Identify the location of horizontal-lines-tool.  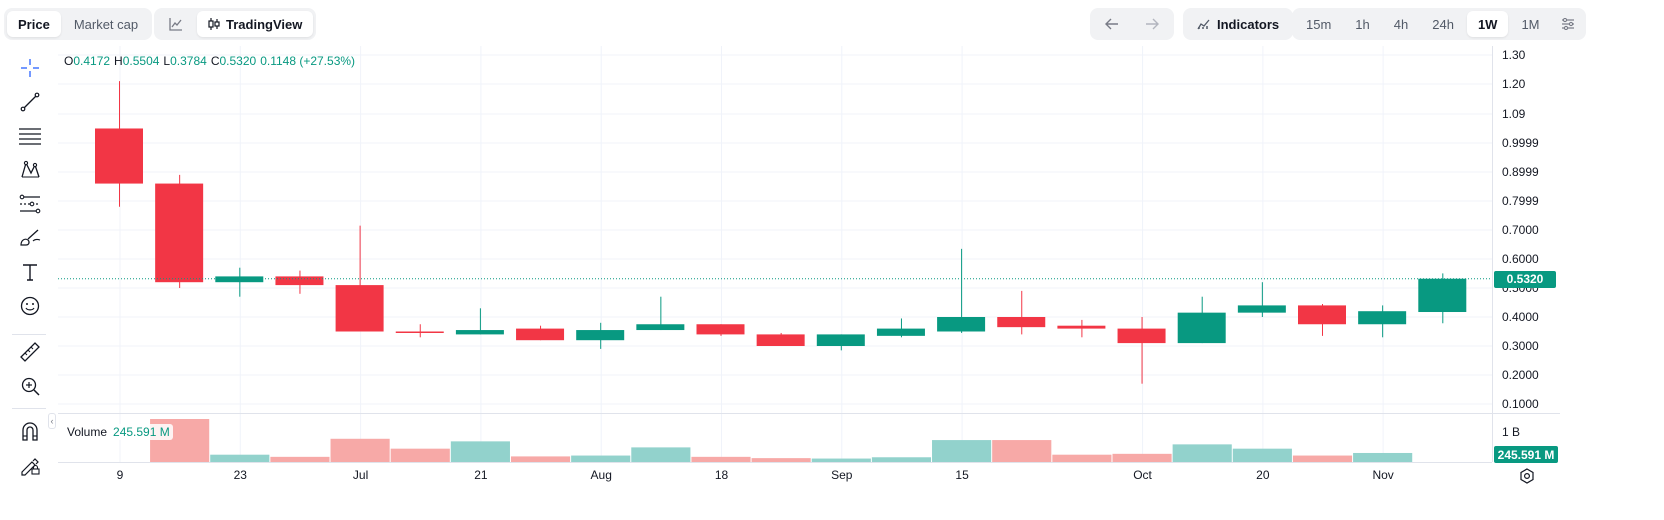
(30, 136).